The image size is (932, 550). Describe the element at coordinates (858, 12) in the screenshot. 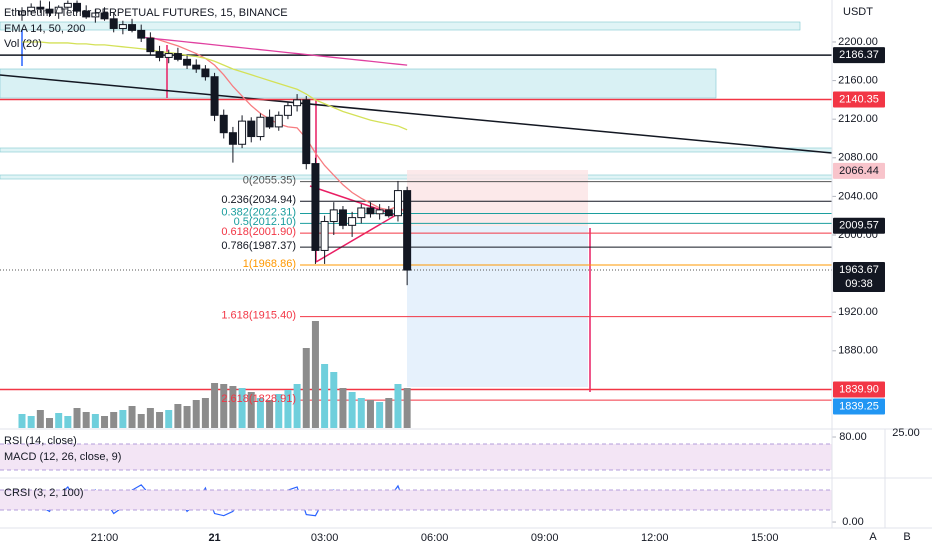

I see `currency: USDT` at that location.